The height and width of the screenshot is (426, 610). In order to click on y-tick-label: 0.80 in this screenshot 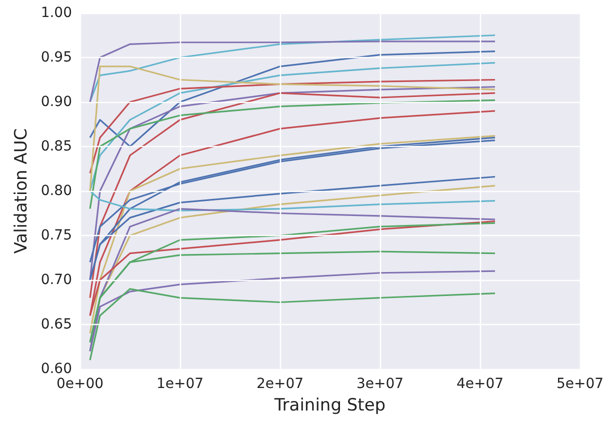, I will do `click(56, 191)`.